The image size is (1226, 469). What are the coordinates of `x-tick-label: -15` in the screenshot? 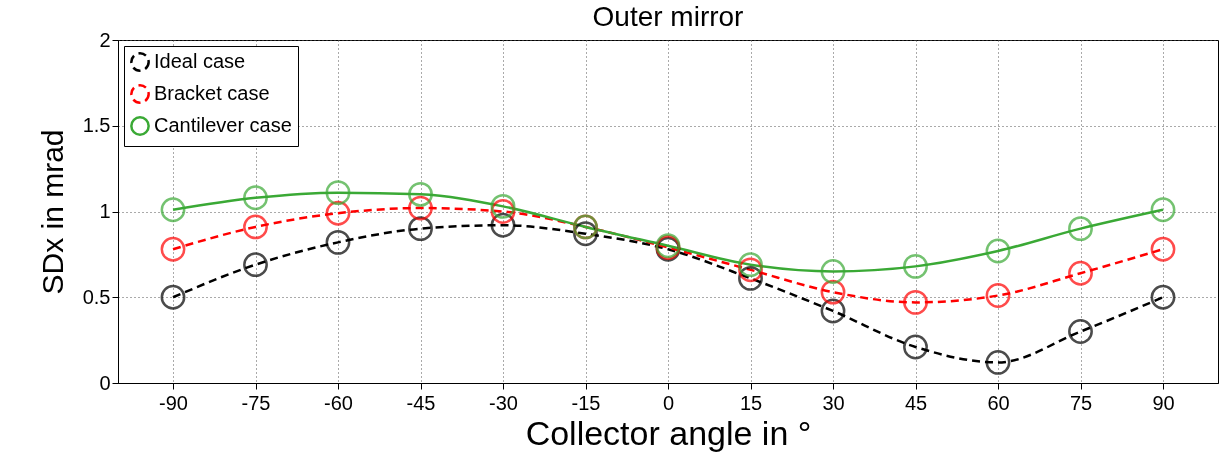 It's located at (586, 402).